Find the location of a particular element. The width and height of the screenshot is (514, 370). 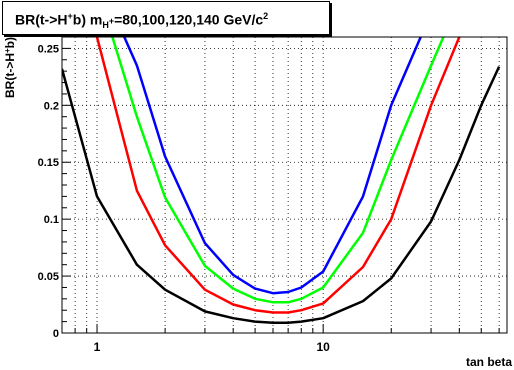

y-tick-label: 0.1 is located at coordinates (51, 220).